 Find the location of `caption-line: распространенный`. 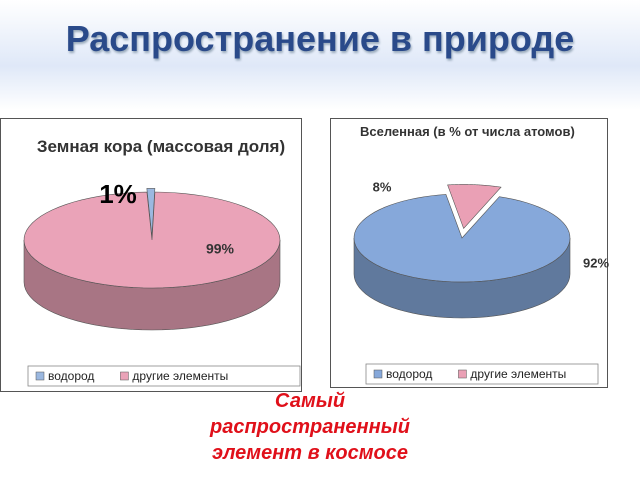

caption-line: распространенный is located at coordinates (310, 427).